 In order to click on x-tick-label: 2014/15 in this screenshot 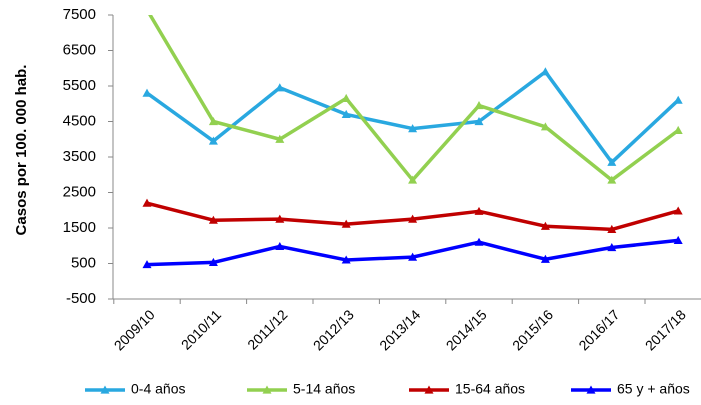, I will do `click(466, 329)`.